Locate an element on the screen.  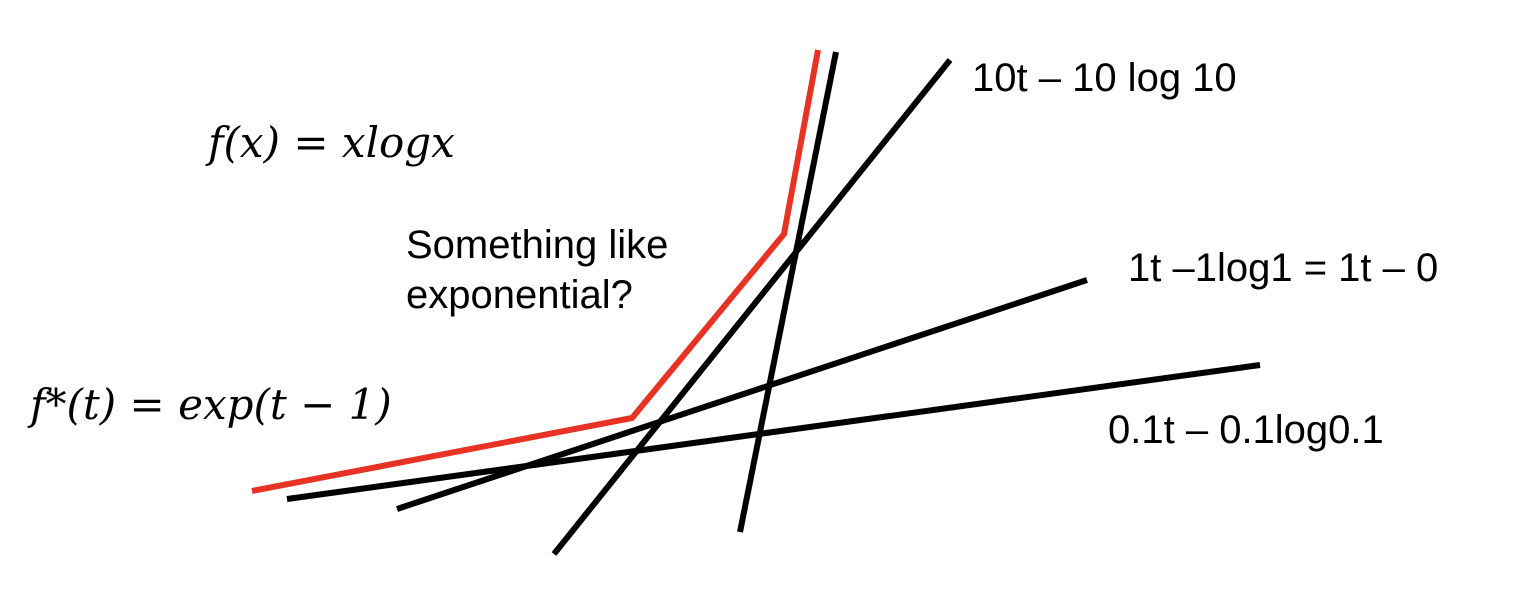
tangent-line-steep is located at coordinates (788, 292).